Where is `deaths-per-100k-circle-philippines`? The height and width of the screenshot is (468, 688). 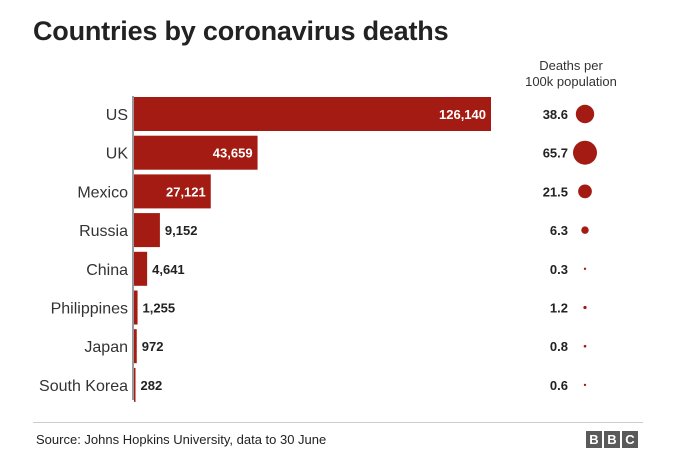 deaths-per-100k-circle-philippines is located at coordinates (585, 307).